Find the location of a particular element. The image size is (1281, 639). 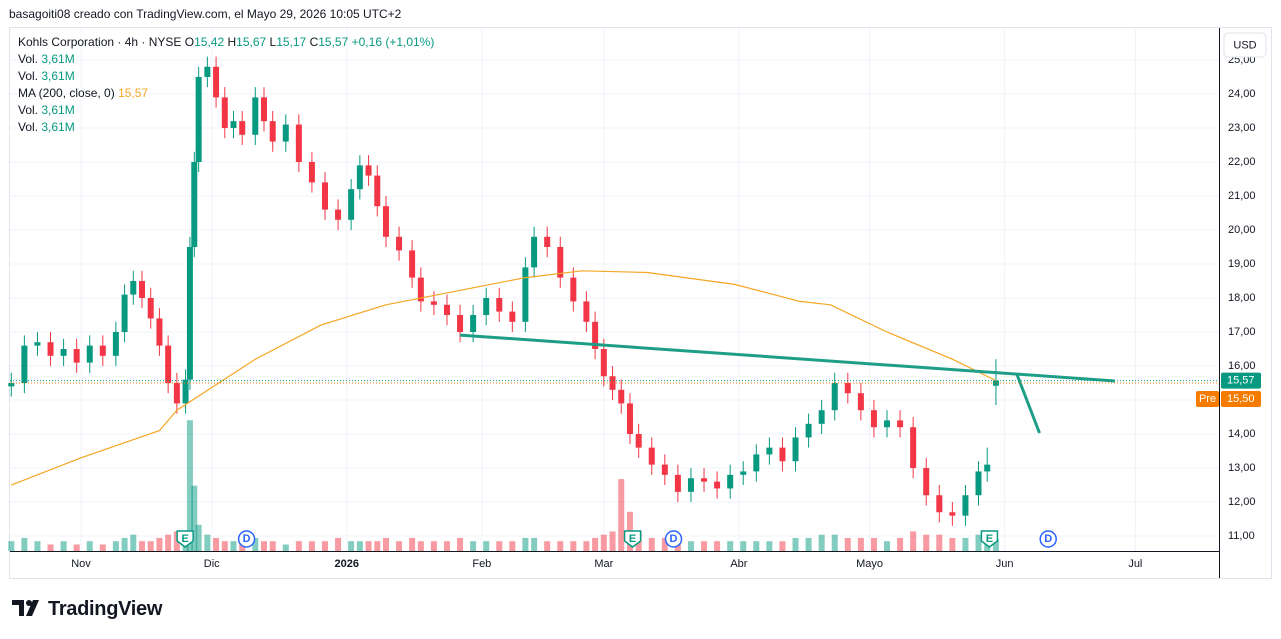

y-tick-label: 17,00 is located at coordinates (1242, 332).